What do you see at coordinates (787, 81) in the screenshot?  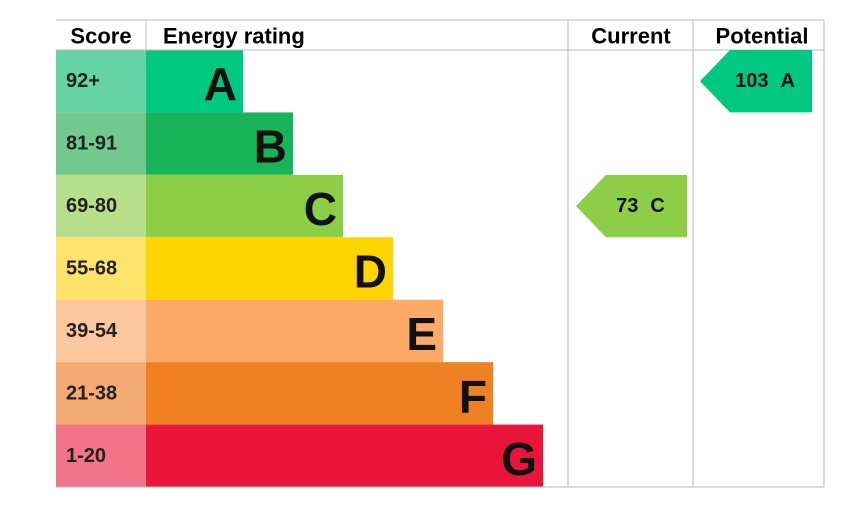 I see `potential-letter: A` at bounding box center [787, 81].